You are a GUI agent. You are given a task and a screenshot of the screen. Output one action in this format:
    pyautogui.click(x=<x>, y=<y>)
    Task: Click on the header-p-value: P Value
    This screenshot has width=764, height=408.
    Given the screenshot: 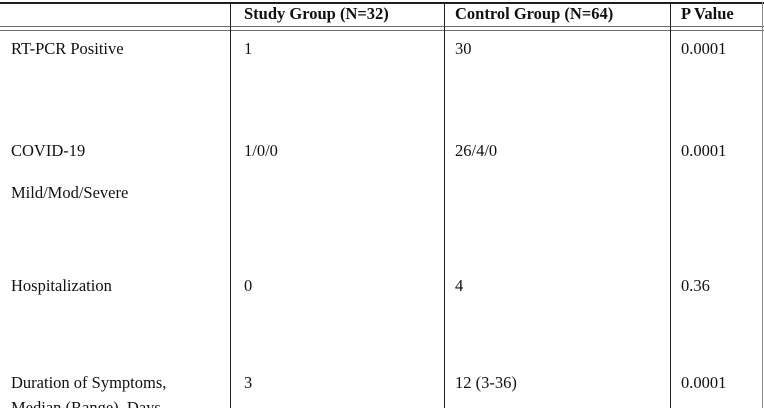 What is the action you would take?
    pyautogui.click(x=707, y=13)
    